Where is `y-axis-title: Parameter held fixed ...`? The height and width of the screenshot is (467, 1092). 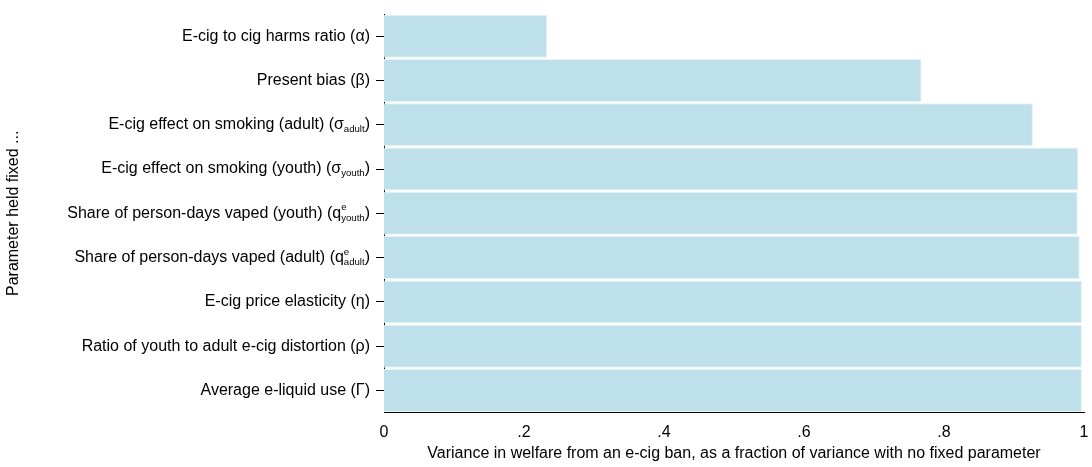
y-axis-title: Parameter held fixed ... is located at coordinates (13, 213).